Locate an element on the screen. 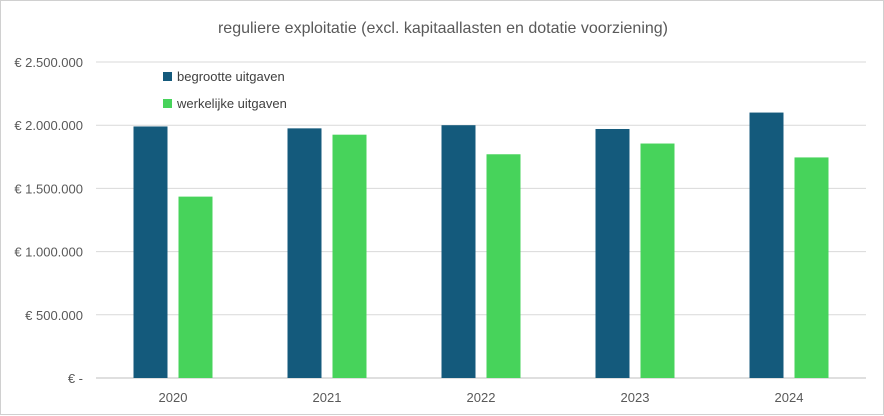 The width and height of the screenshot is (884, 416). bar-begrotte-2024 is located at coordinates (766, 245).